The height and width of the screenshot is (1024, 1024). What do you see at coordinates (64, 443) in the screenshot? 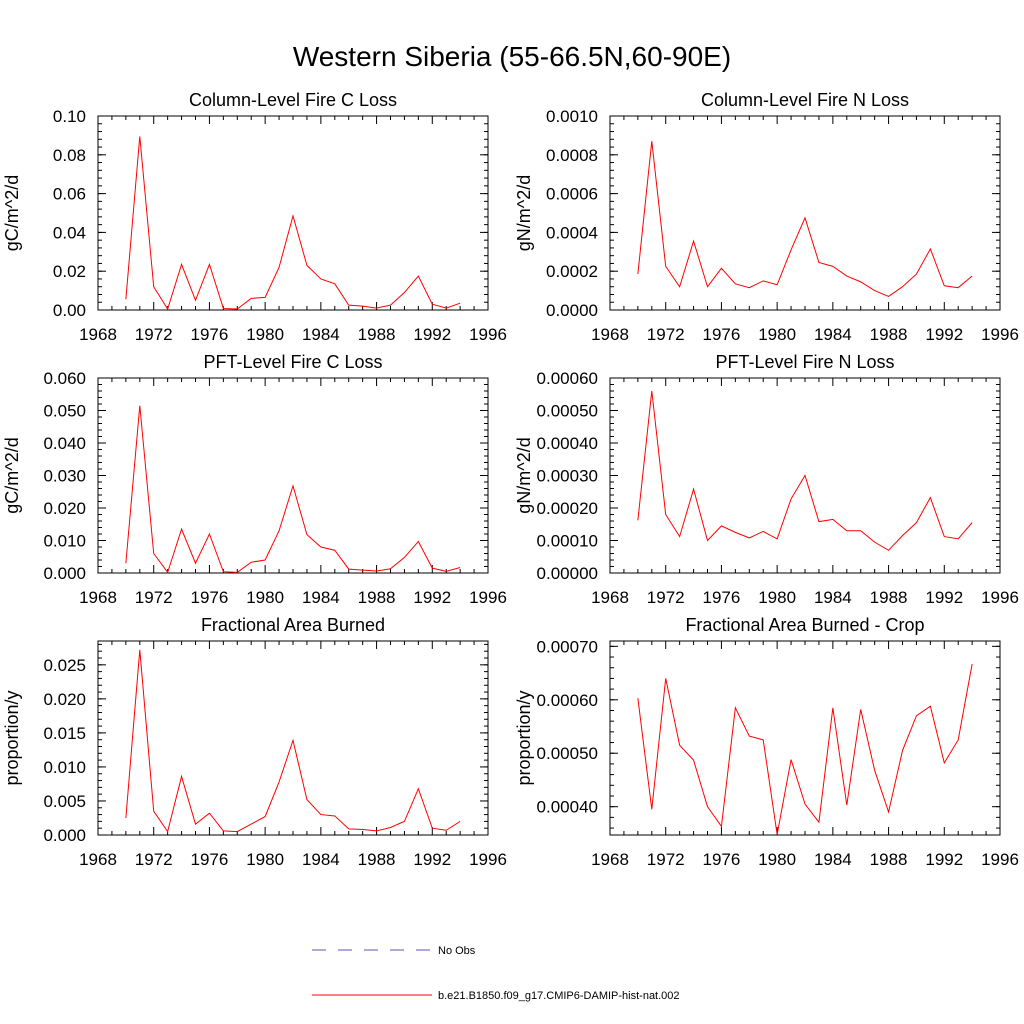
I see `y-tick-label: 0.040` at bounding box center [64, 443].